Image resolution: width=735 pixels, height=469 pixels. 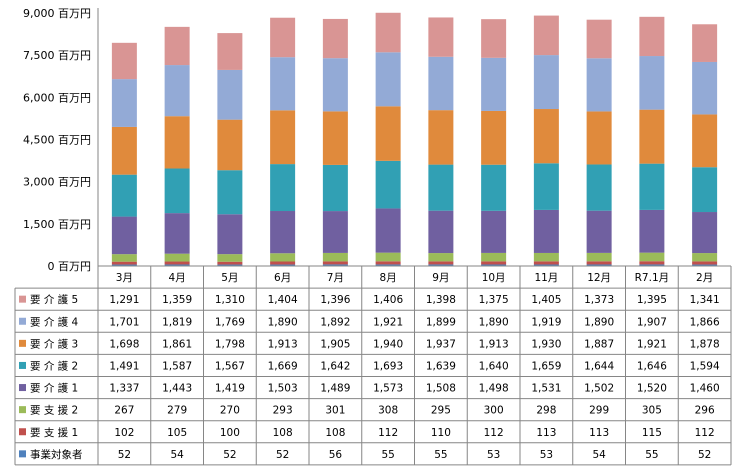 What do you see at coordinates (388, 433) in the screenshot?
I see `data-label: 112` at bounding box center [388, 433].